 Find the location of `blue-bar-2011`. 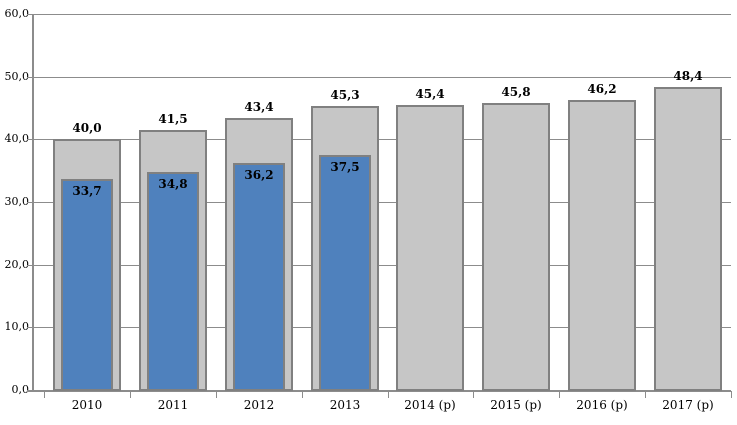

blue-bar-2011 is located at coordinates (173, 281).